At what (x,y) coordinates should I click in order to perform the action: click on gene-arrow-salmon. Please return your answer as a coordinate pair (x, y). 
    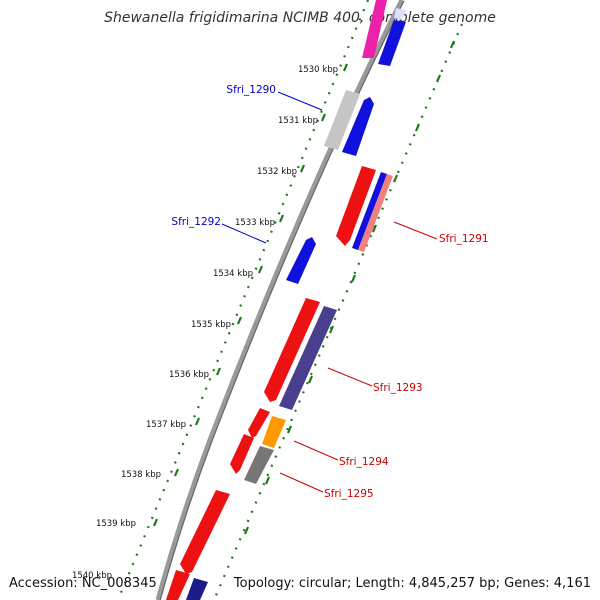
    Looking at the image, I should click on (375, 213).